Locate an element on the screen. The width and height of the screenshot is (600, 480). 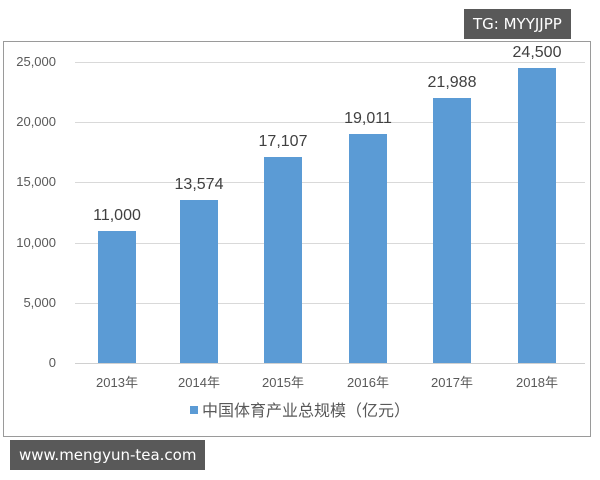
x-tick-label: 2016年 is located at coordinates (368, 382).